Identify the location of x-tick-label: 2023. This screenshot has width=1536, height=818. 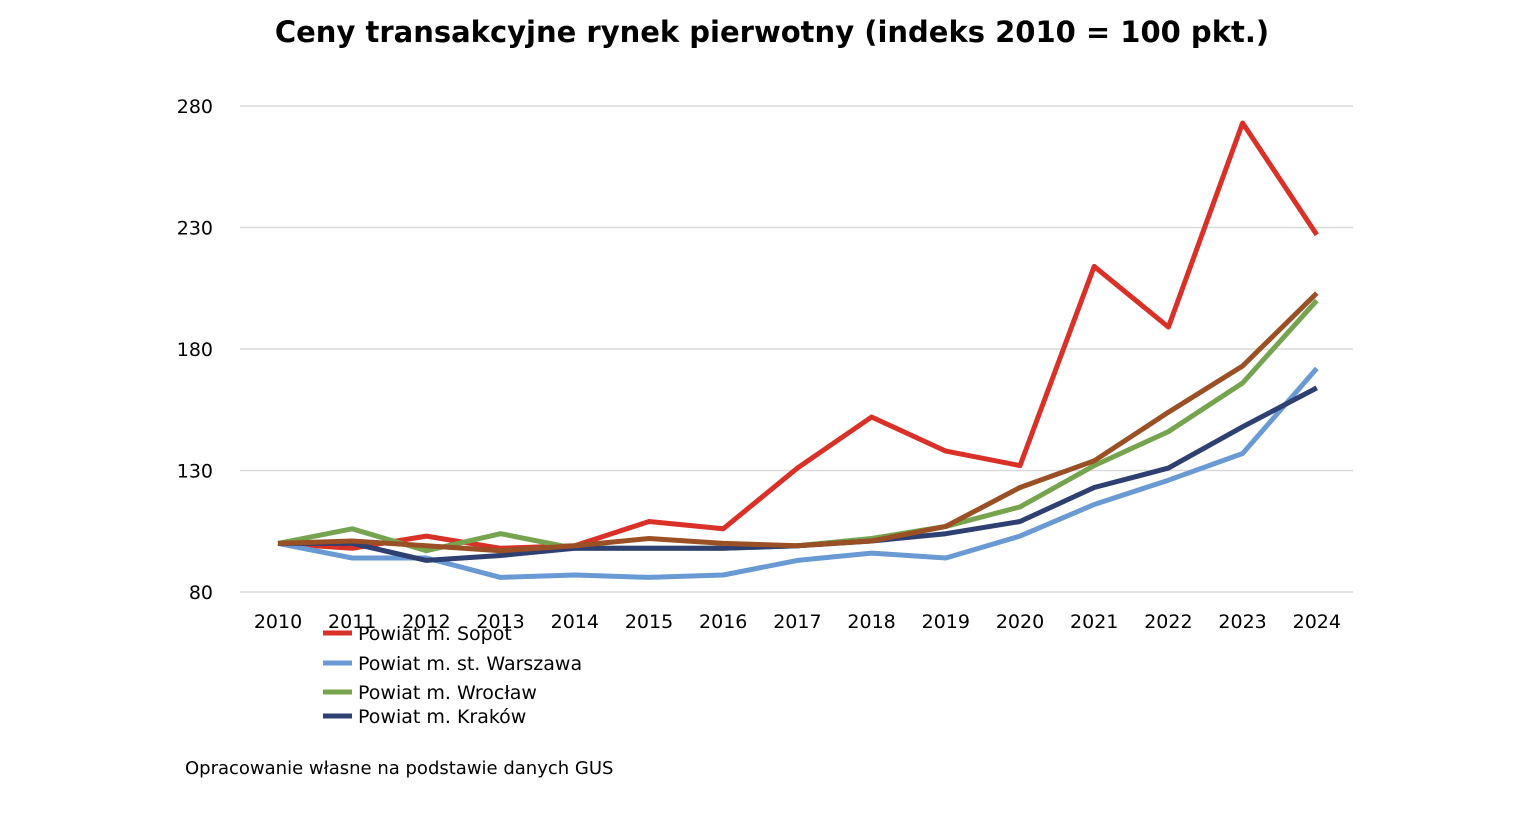
(1242, 622).